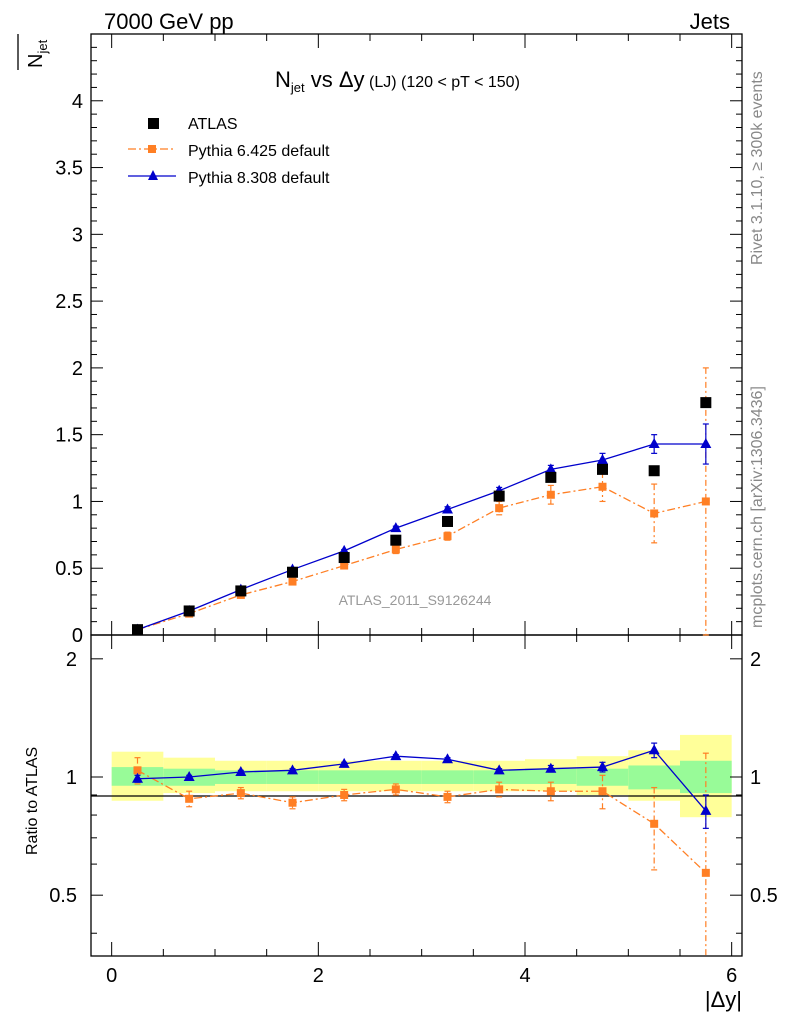 This screenshot has height=1024, width=786. I want to click on main-pythia6-line, so click(421, 558).